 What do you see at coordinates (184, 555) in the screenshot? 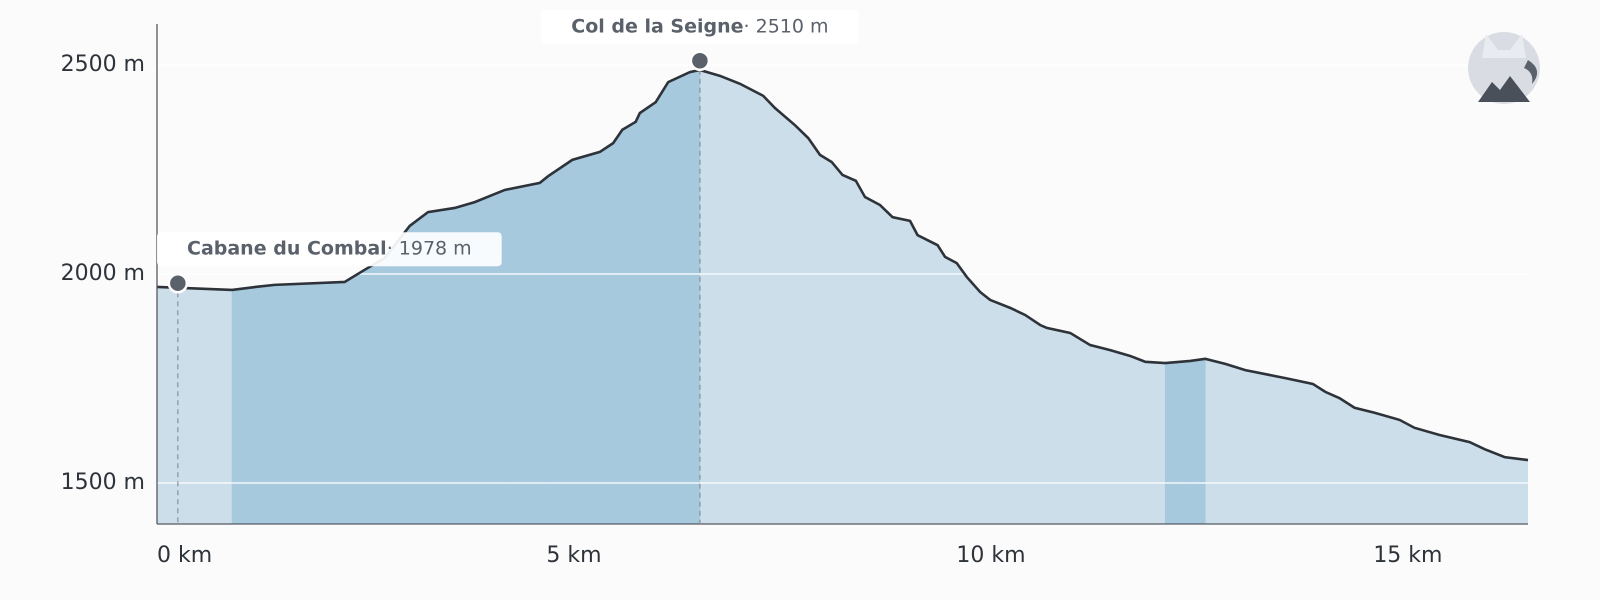
I see `x-tick-label: 0 km` at bounding box center [184, 555].